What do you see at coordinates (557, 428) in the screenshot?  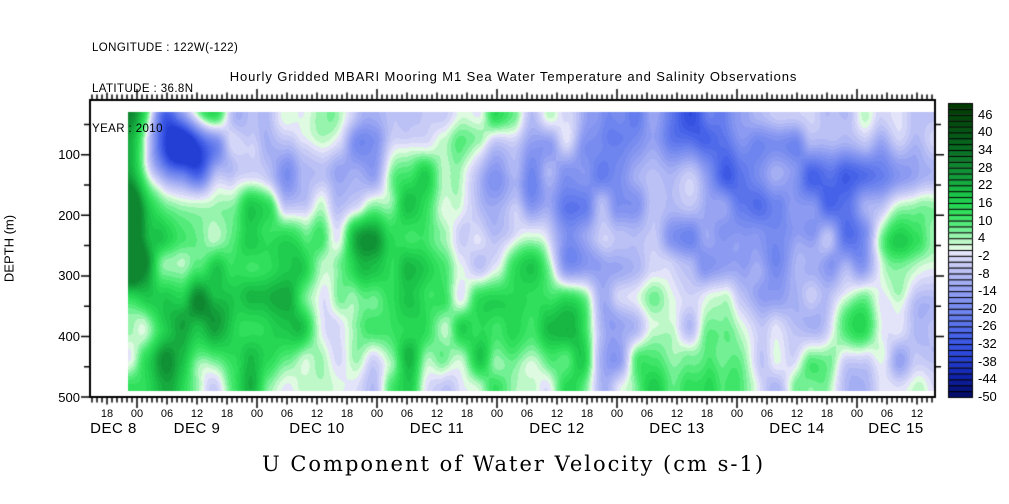 I see `date-label: DEC 12` at bounding box center [557, 428].